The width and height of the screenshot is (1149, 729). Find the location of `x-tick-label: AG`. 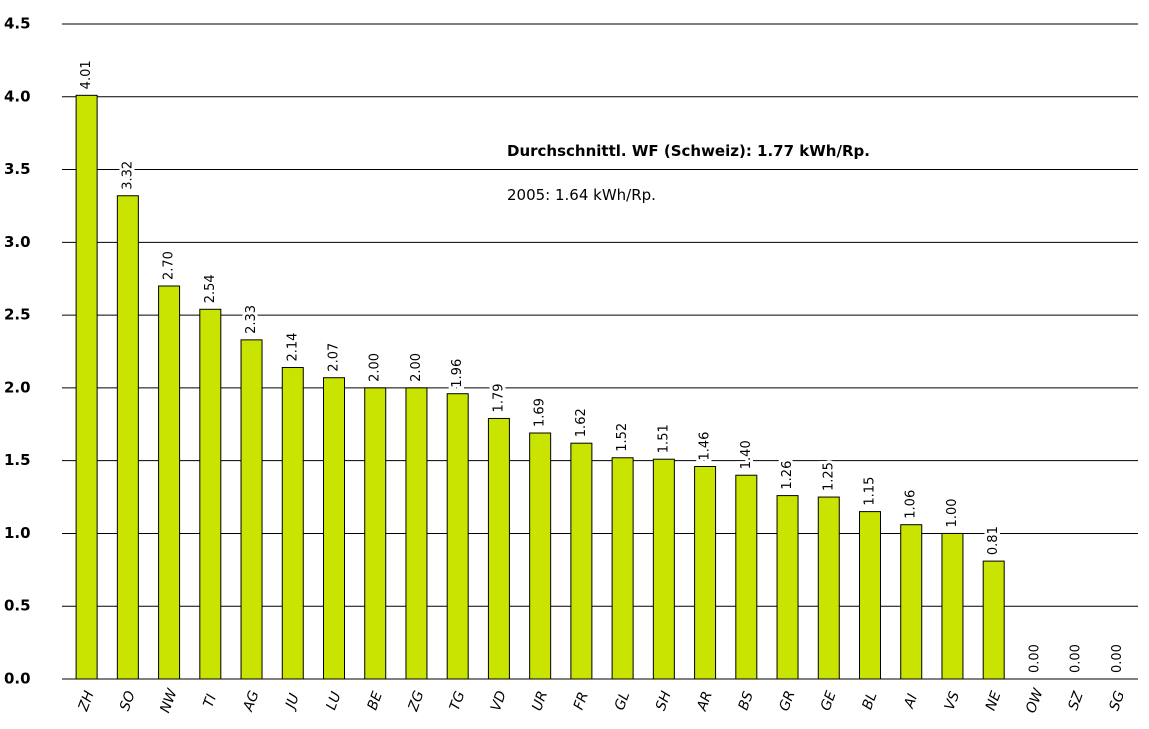

x-tick-label: AG is located at coordinates (251, 702).